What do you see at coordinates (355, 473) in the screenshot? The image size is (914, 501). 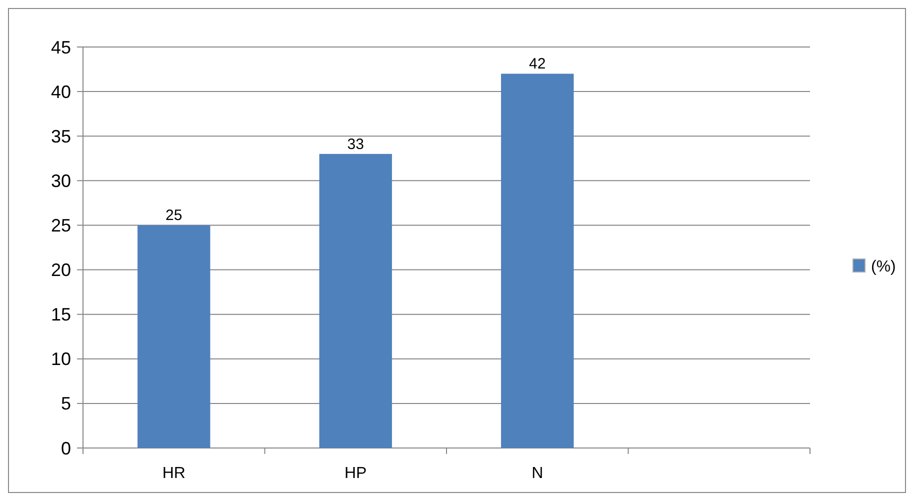 I see `x-tick-label: HP` at bounding box center [355, 473].